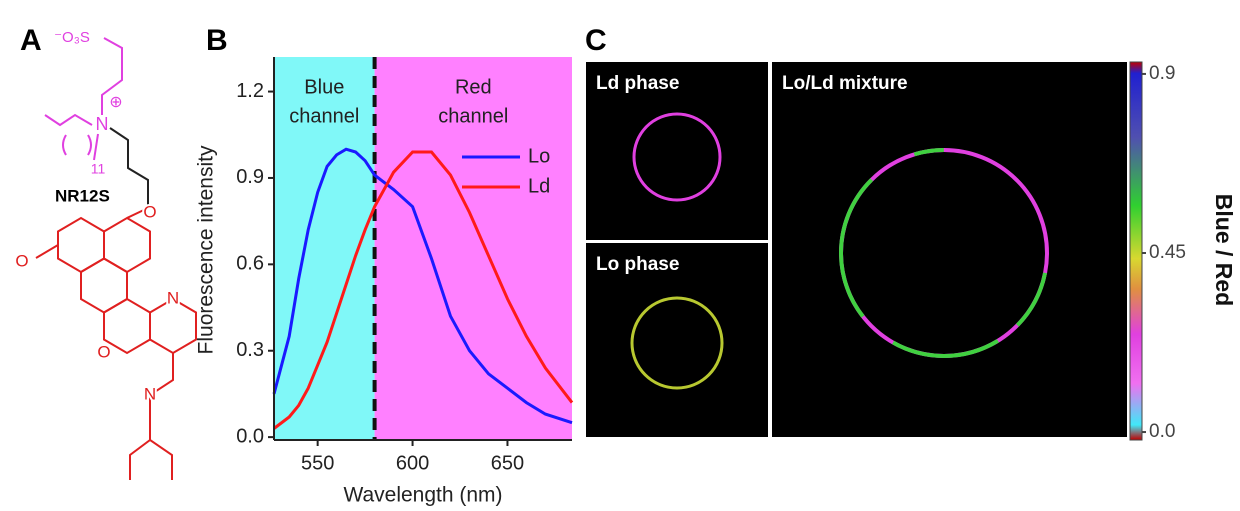  Describe the element at coordinates (473, 248) in the screenshot. I see `channel-region` at that location.